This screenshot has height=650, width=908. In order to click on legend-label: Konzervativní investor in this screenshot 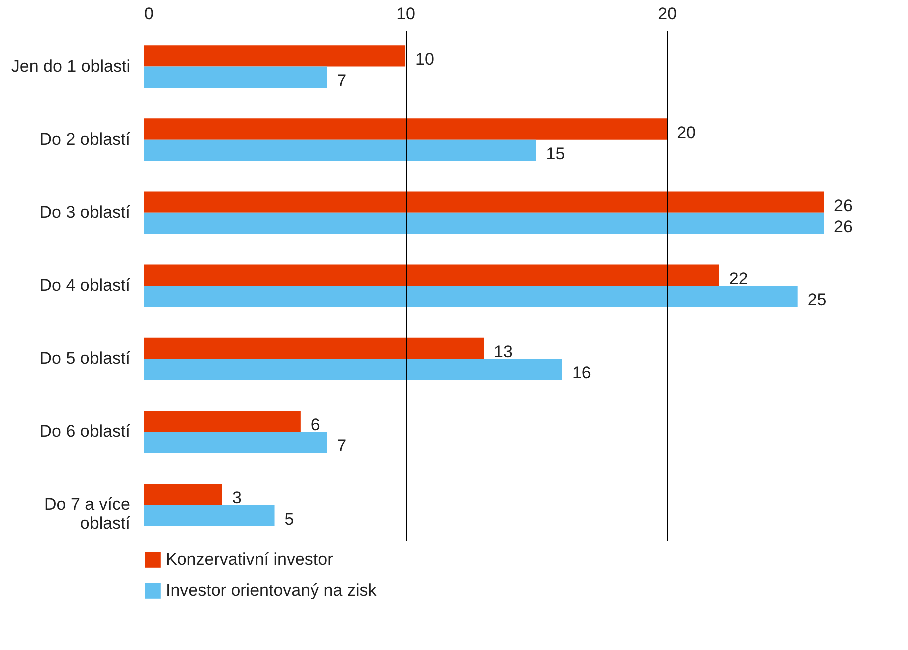, I will do `click(250, 559)`.